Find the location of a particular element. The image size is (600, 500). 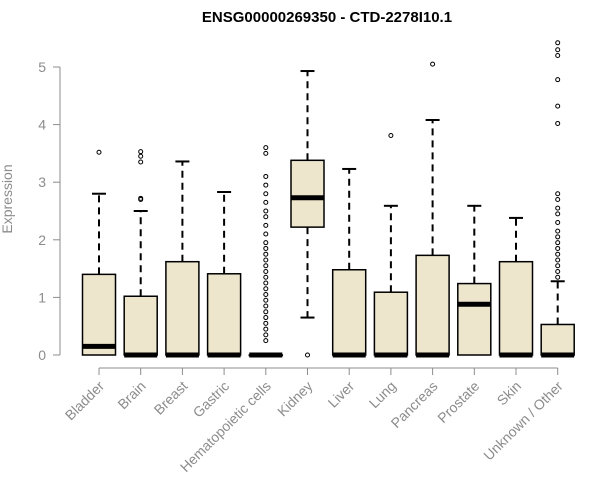

x-tick-label: Liver is located at coordinates (341, 394).